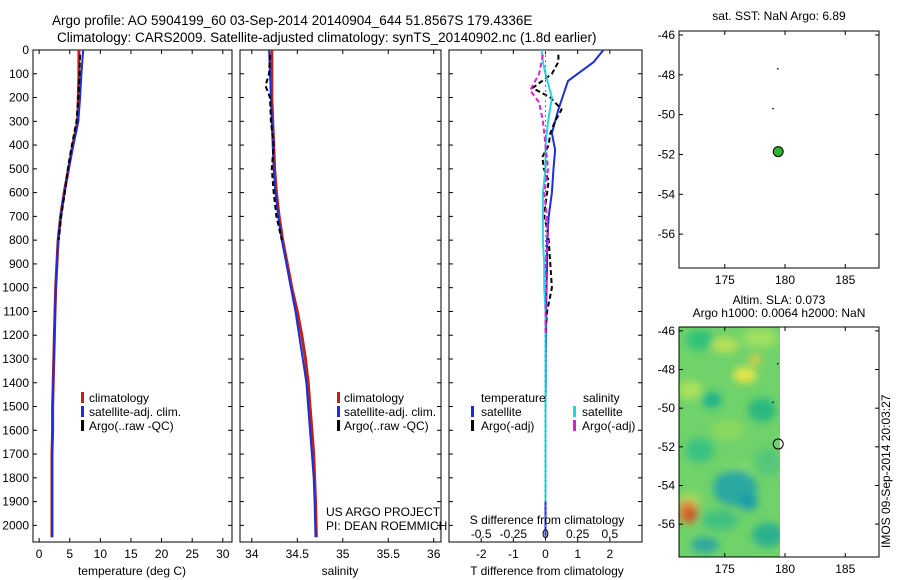 Image resolution: width=900 pixels, height=580 pixels. I want to click on legend-swatch-sal-satellite, so click(574, 411).